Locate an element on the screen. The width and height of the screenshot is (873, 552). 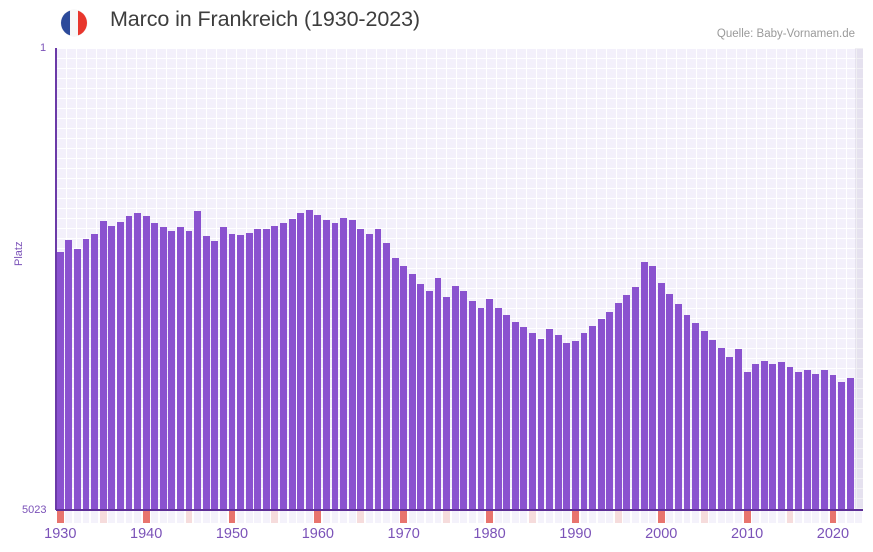
x-axis-tick-label: 1970 is located at coordinates (403, 534).